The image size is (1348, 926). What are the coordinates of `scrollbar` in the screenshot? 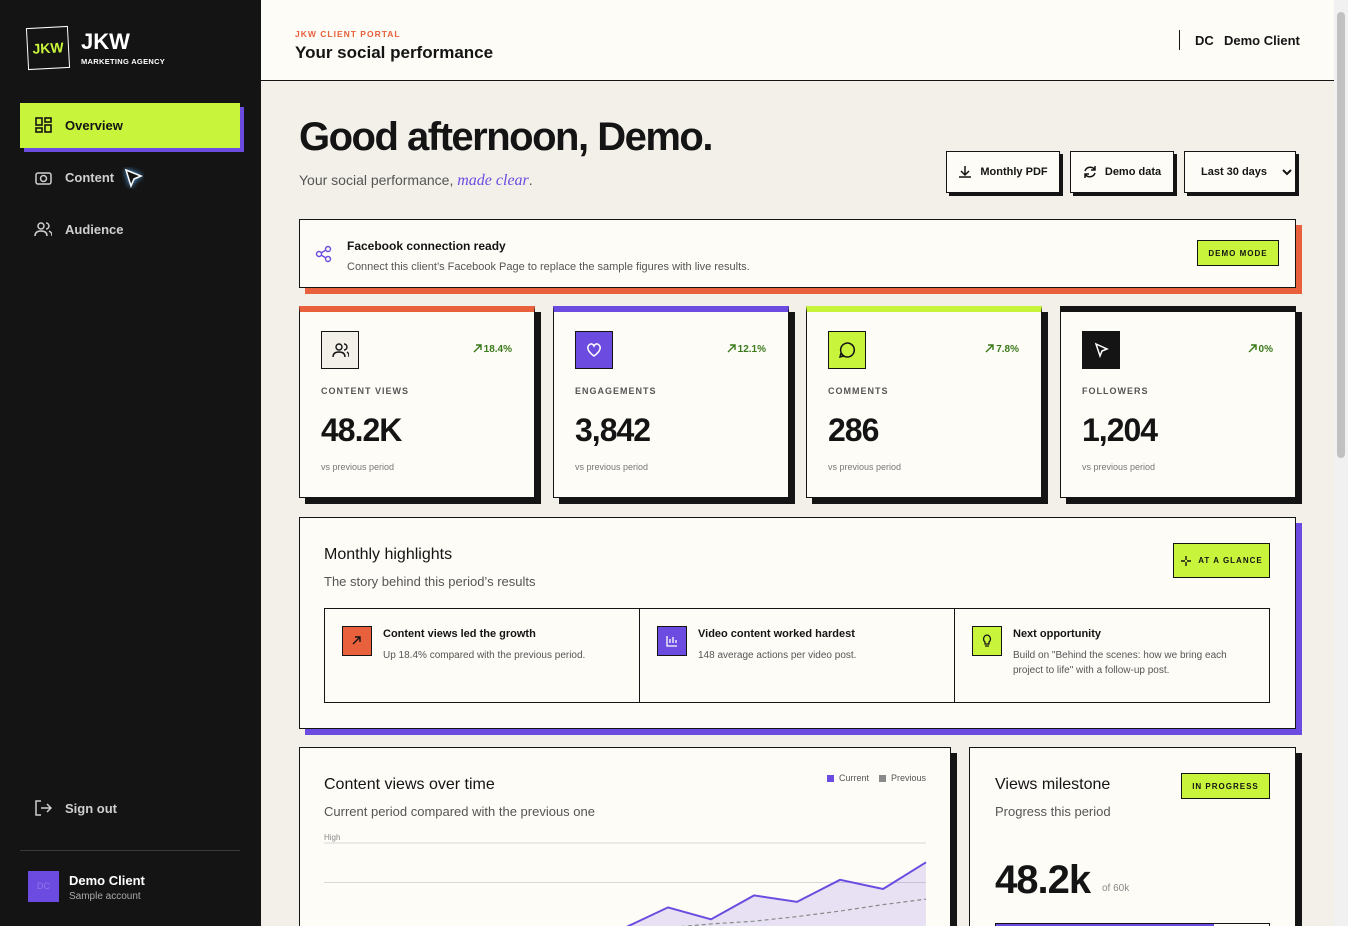 It's located at (1341, 463).